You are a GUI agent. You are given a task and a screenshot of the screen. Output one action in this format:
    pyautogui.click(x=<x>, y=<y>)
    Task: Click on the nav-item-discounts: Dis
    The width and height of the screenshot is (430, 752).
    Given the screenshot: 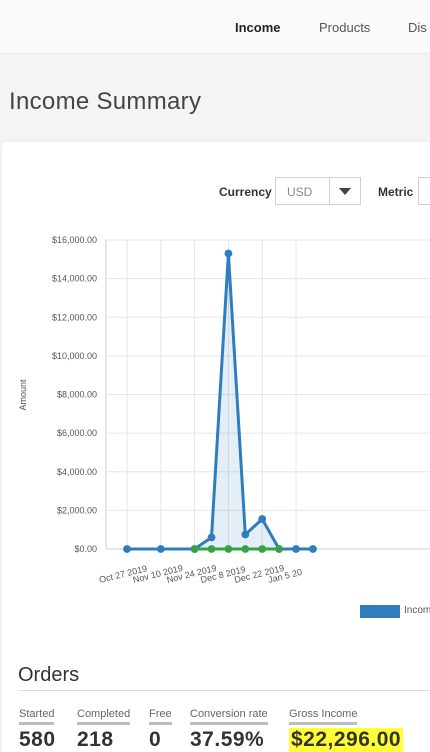 What is the action you would take?
    pyautogui.click(x=417, y=27)
    